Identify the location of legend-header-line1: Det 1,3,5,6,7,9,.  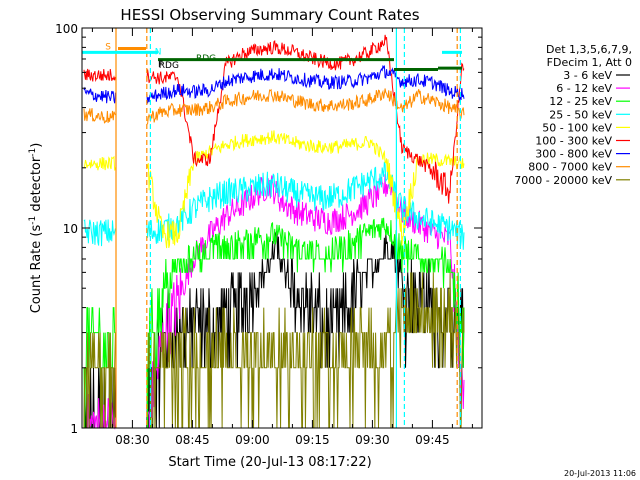
(589, 49).